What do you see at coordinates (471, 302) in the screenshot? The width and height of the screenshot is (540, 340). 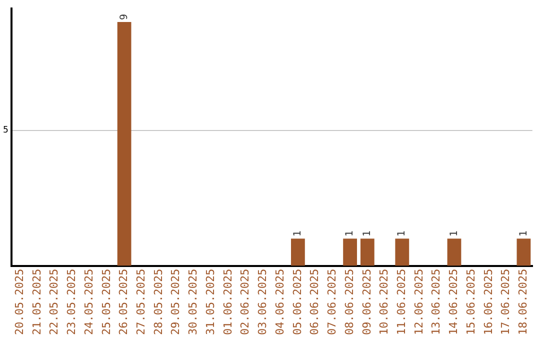 I see `x-tick-label: 15.06.2025` at bounding box center [471, 302].